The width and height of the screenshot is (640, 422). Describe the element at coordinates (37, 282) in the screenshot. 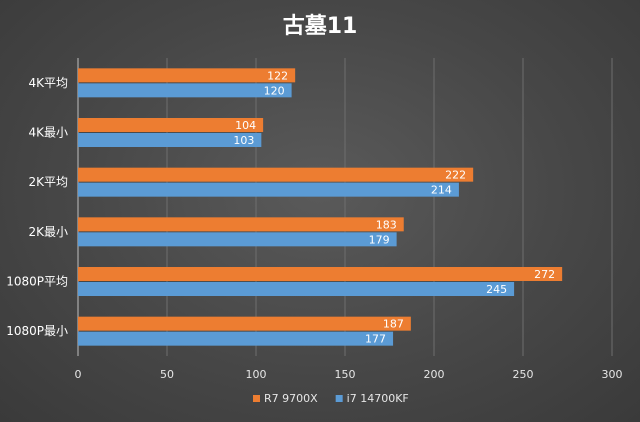

I see `category-label: 1080P平均` at that location.